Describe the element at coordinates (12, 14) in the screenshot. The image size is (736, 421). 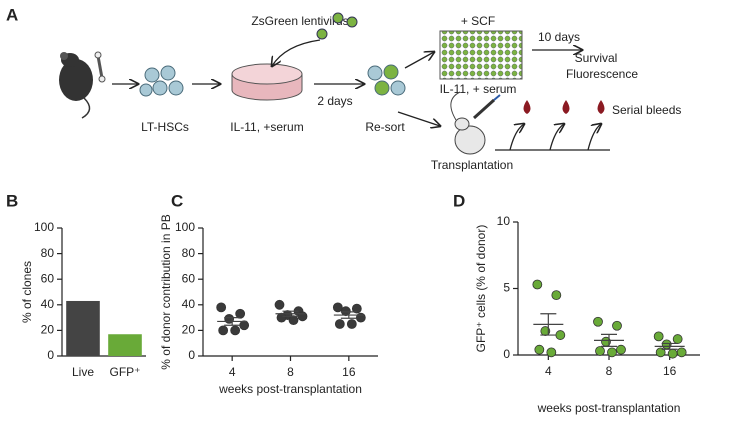
I see `panel-label: A` at that location.